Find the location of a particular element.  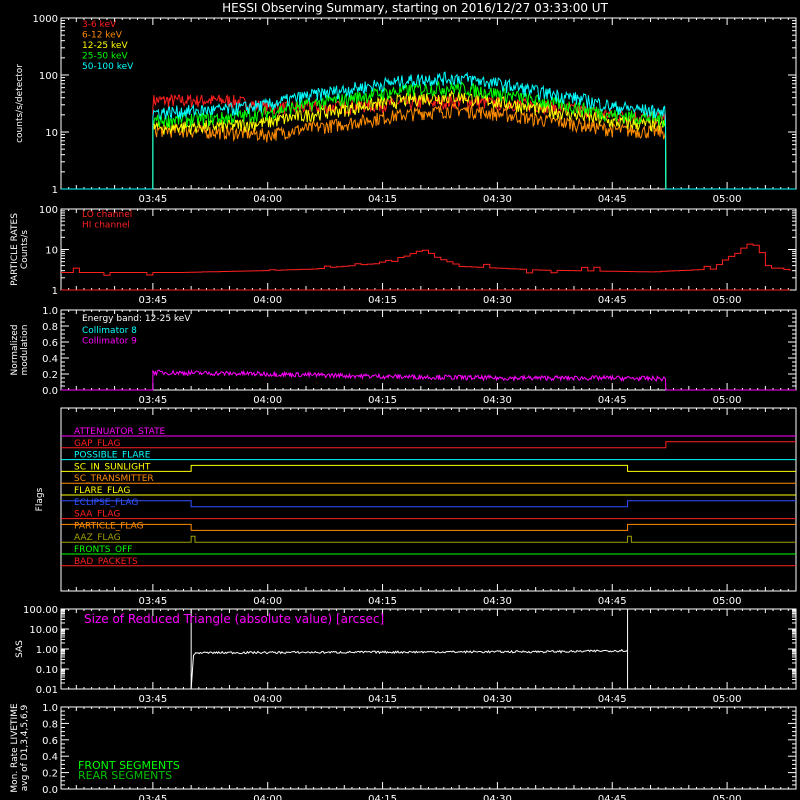

y-tick-label: 0.10 is located at coordinates (47, 670).